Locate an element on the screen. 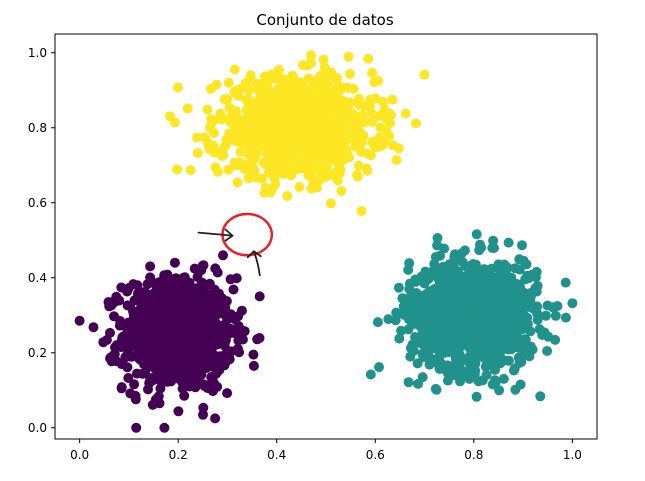  x-tick-label: 0.8 is located at coordinates (473, 455).